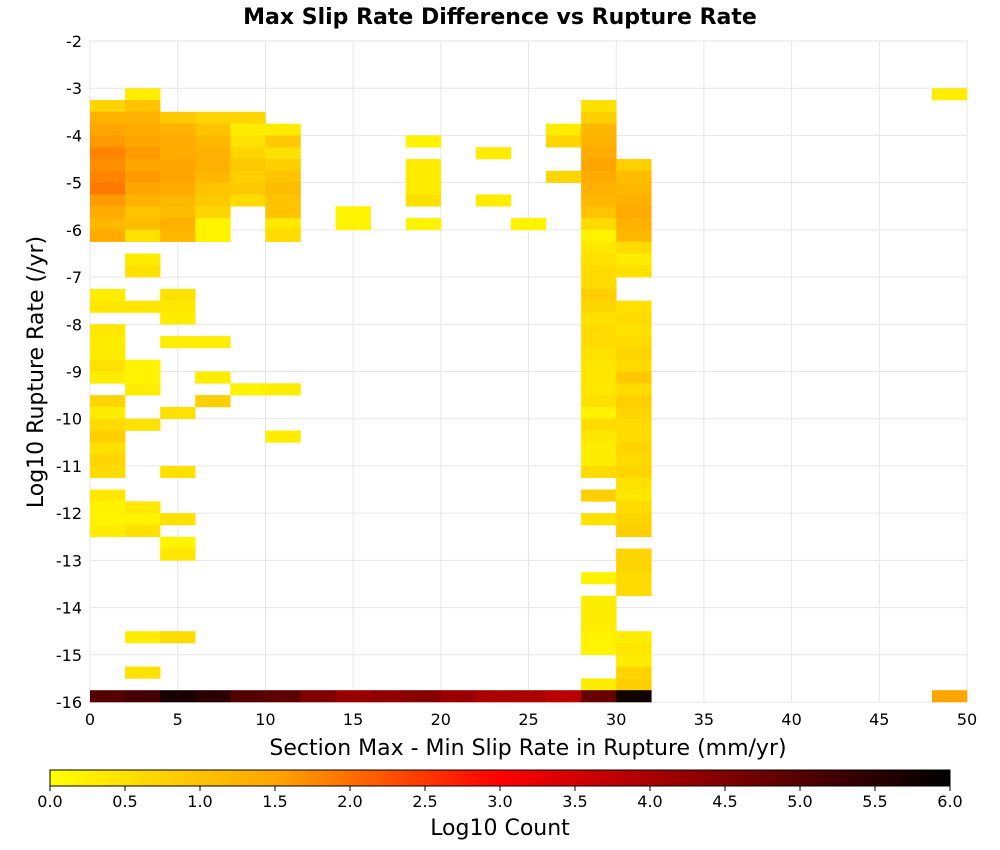 The width and height of the screenshot is (1000, 850). I want to click on y-tick-label: -13, so click(69, 560).